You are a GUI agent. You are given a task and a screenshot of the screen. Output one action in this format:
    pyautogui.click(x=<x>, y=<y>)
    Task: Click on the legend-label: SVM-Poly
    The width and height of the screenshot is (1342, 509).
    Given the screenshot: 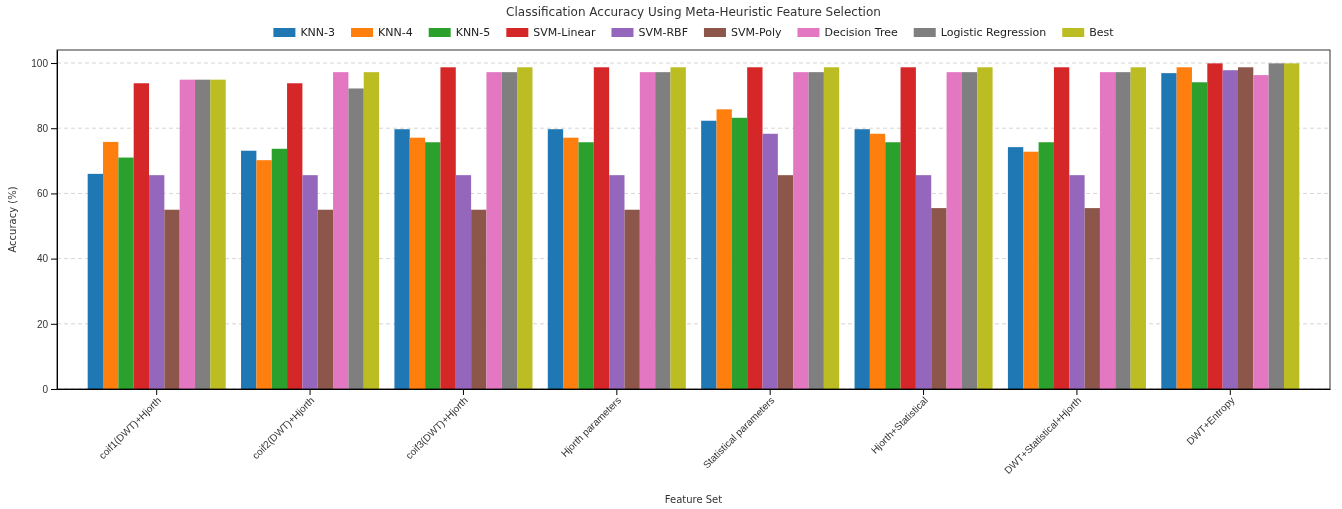 What is the action you would take?
    pyautogui.click(x=756, y=32)
    